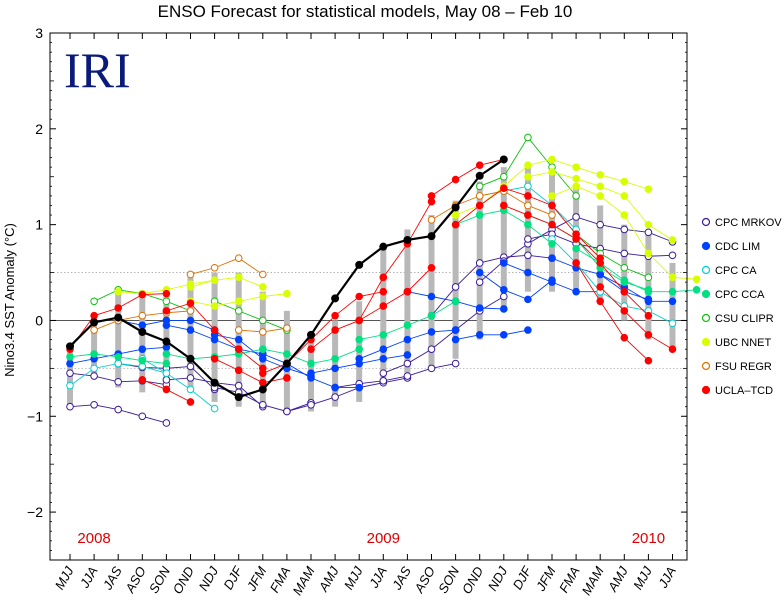 The image size is (784, 604). What do you see at coordinates (448, 579) in the screenshot?
I see `x-tick-label: SON` at bounding box center [448, 579].